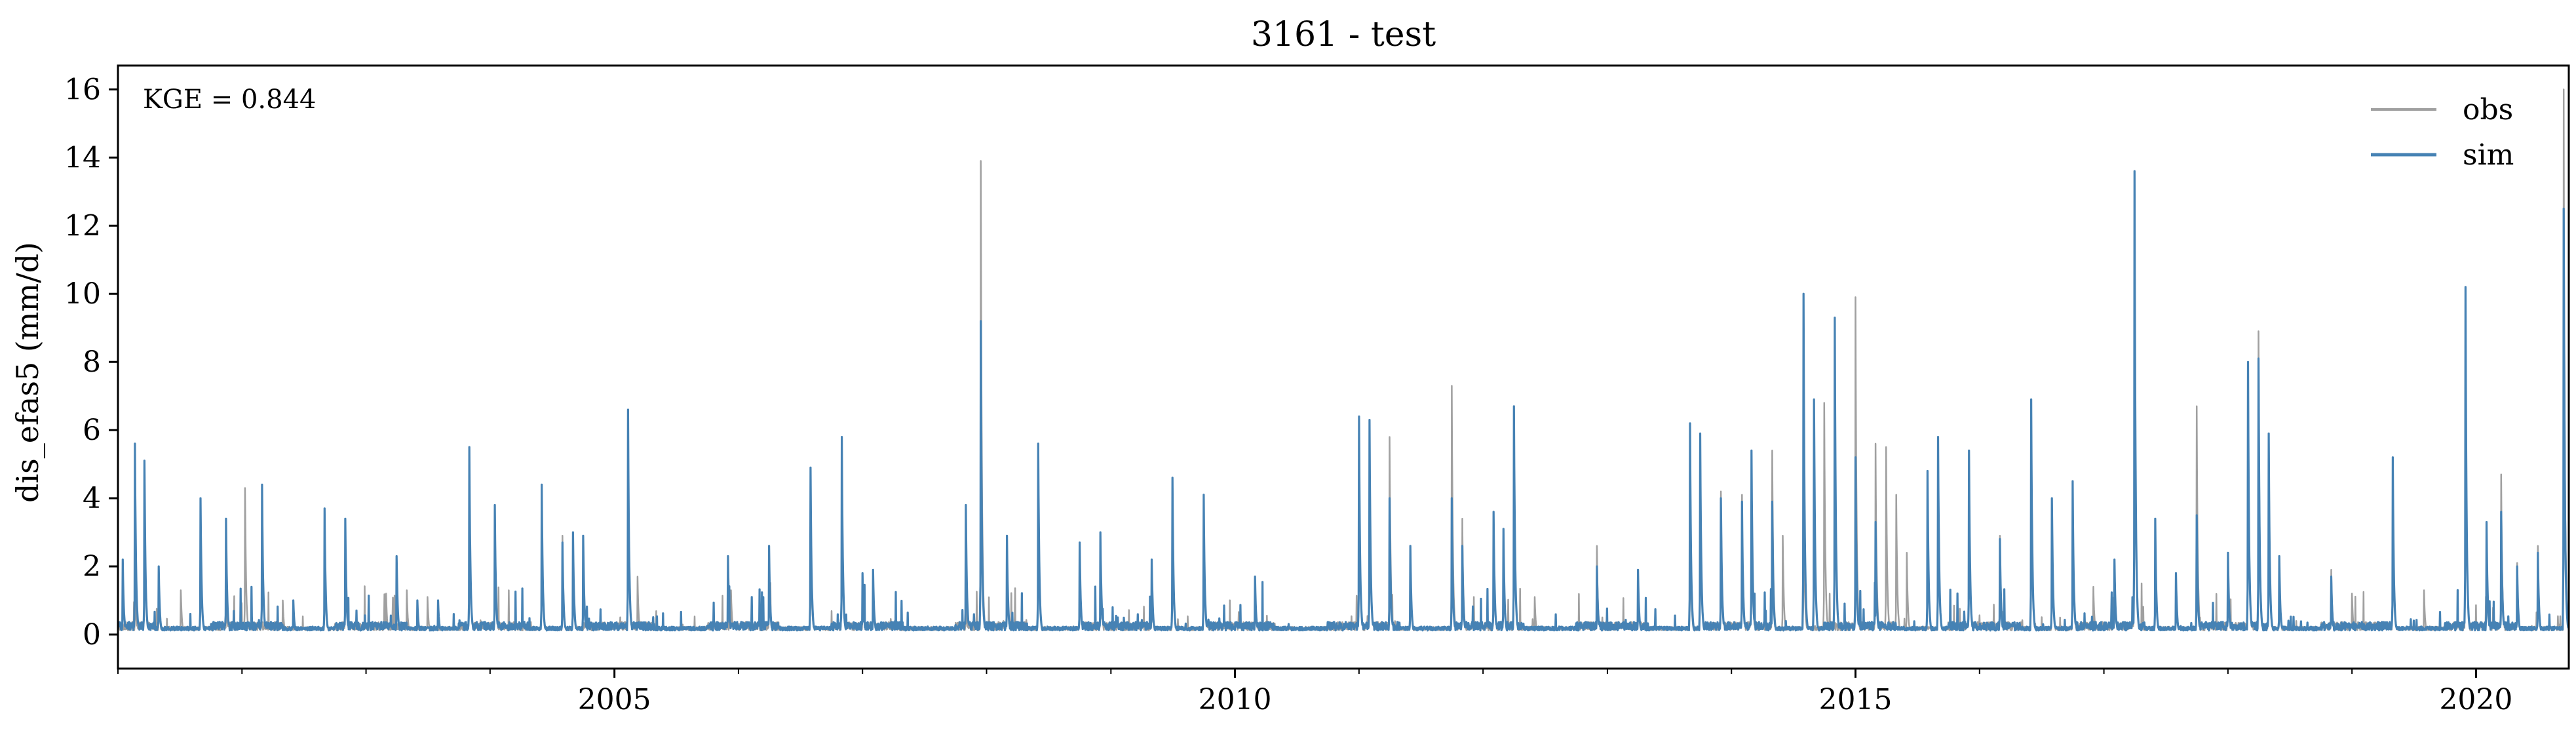 The height and width of the screenshot is (742, 2576). What do you see at coordinates (230, 100) in the screenshot?
I see `kge-annotation: KGE = 0.844` at bounding box center [230, 100].